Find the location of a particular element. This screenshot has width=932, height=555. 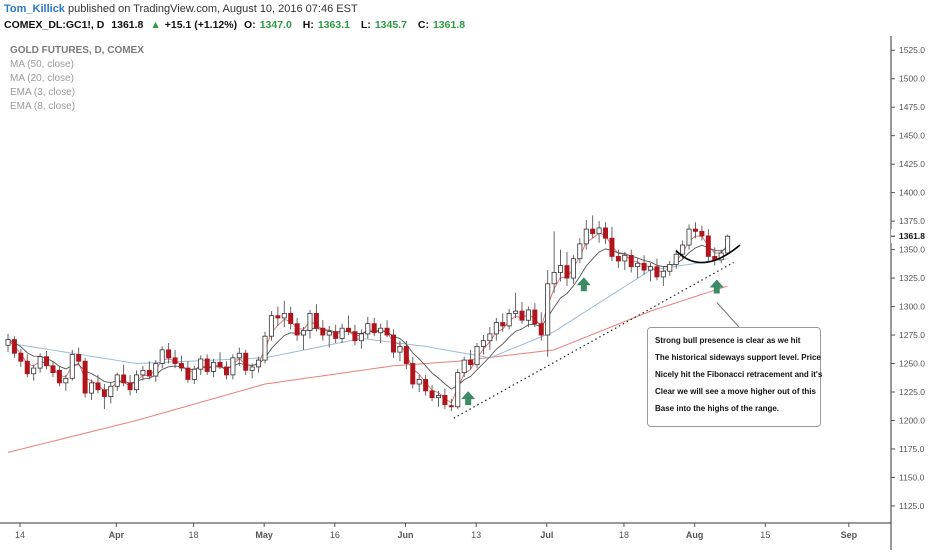

y-tick-label: 1525.0 is located at coordinates (912, 50).